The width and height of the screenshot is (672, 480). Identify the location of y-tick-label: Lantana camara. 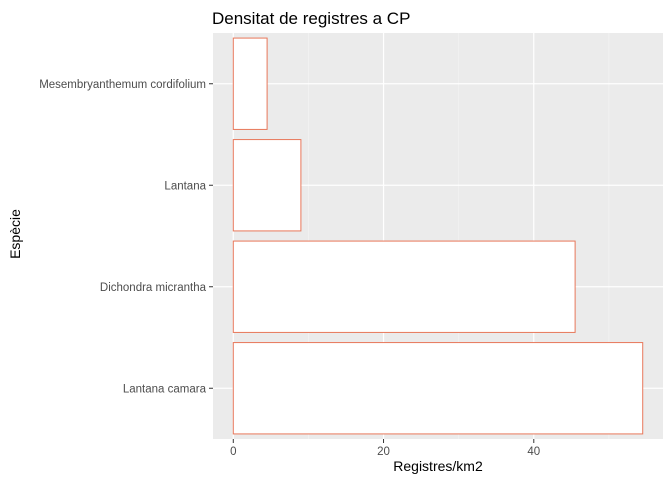
(165, 389).